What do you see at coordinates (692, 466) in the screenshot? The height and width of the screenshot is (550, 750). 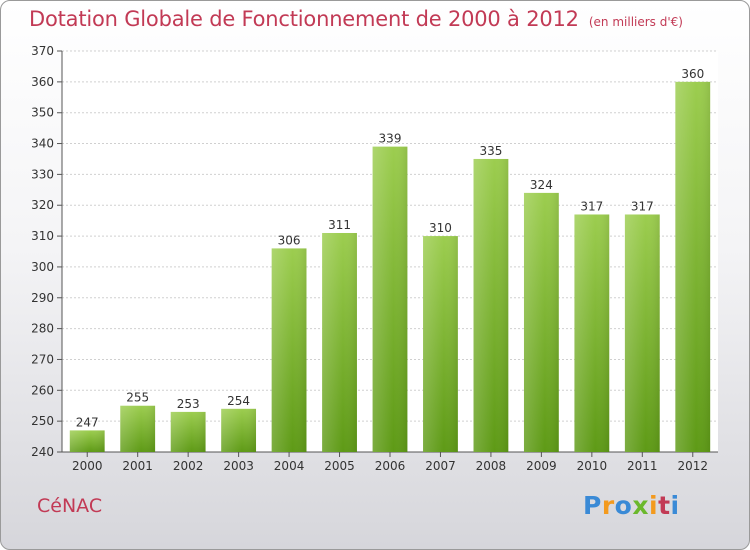 I see `x-tick-label: 2012` at bounding box center [692, 466].